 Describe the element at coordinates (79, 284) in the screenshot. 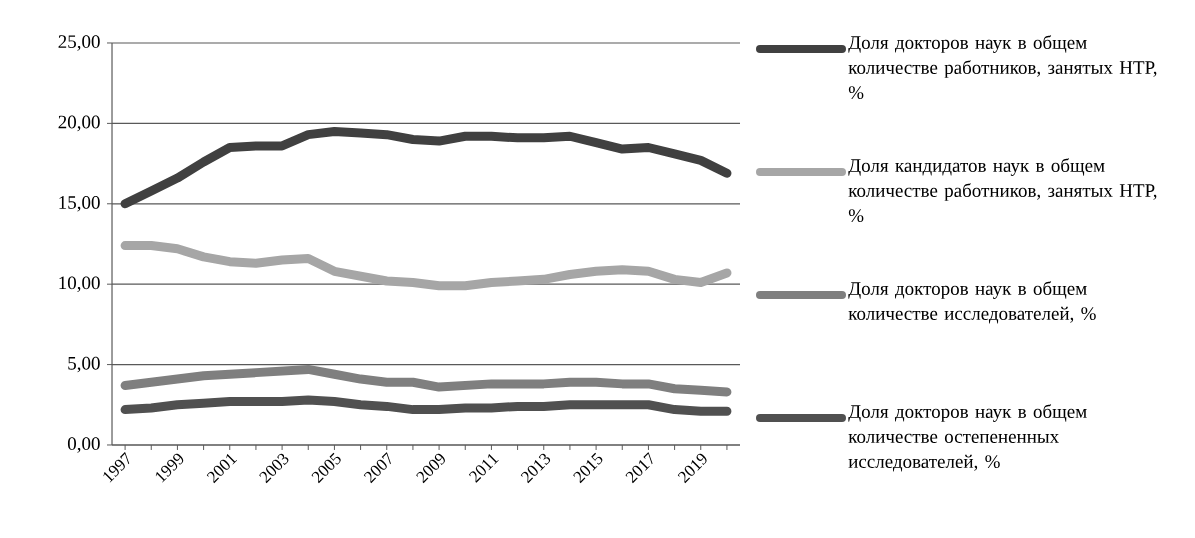

I see `y-tick-label: 10,00` at that location.